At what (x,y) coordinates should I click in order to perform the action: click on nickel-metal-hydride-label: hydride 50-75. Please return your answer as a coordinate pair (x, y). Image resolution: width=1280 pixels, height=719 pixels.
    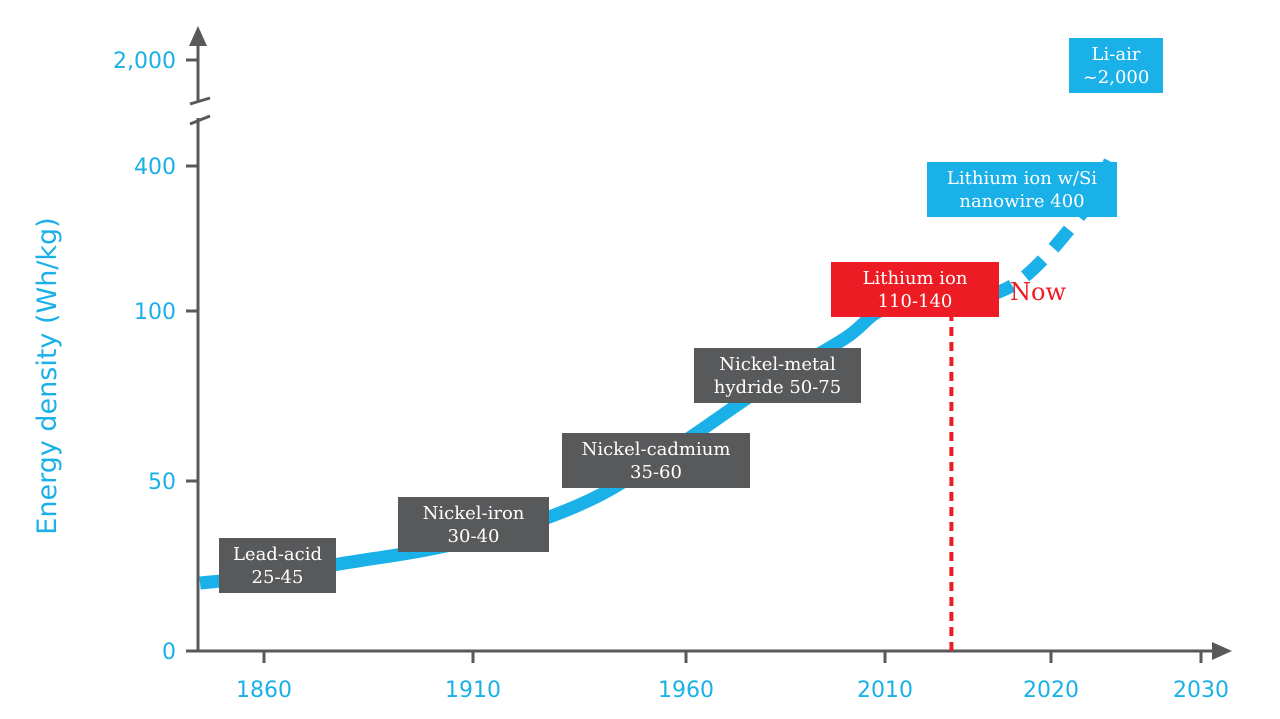
    Looking at the image, I should click on (777, 387).